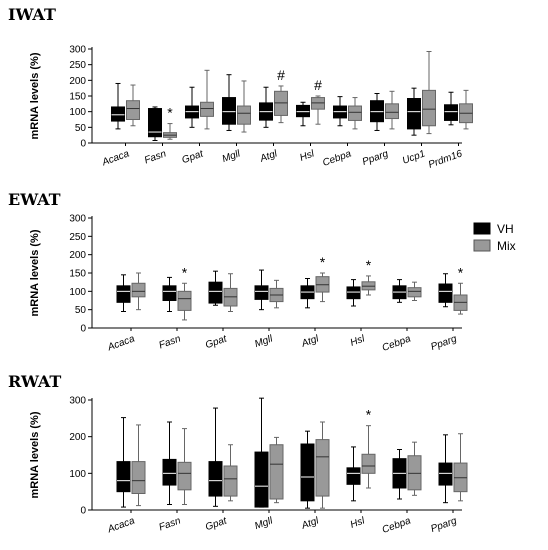  Describe the element at coordinates (155, 123) in the screenshot. I see `iwat-fasn-vh-box` at that location.